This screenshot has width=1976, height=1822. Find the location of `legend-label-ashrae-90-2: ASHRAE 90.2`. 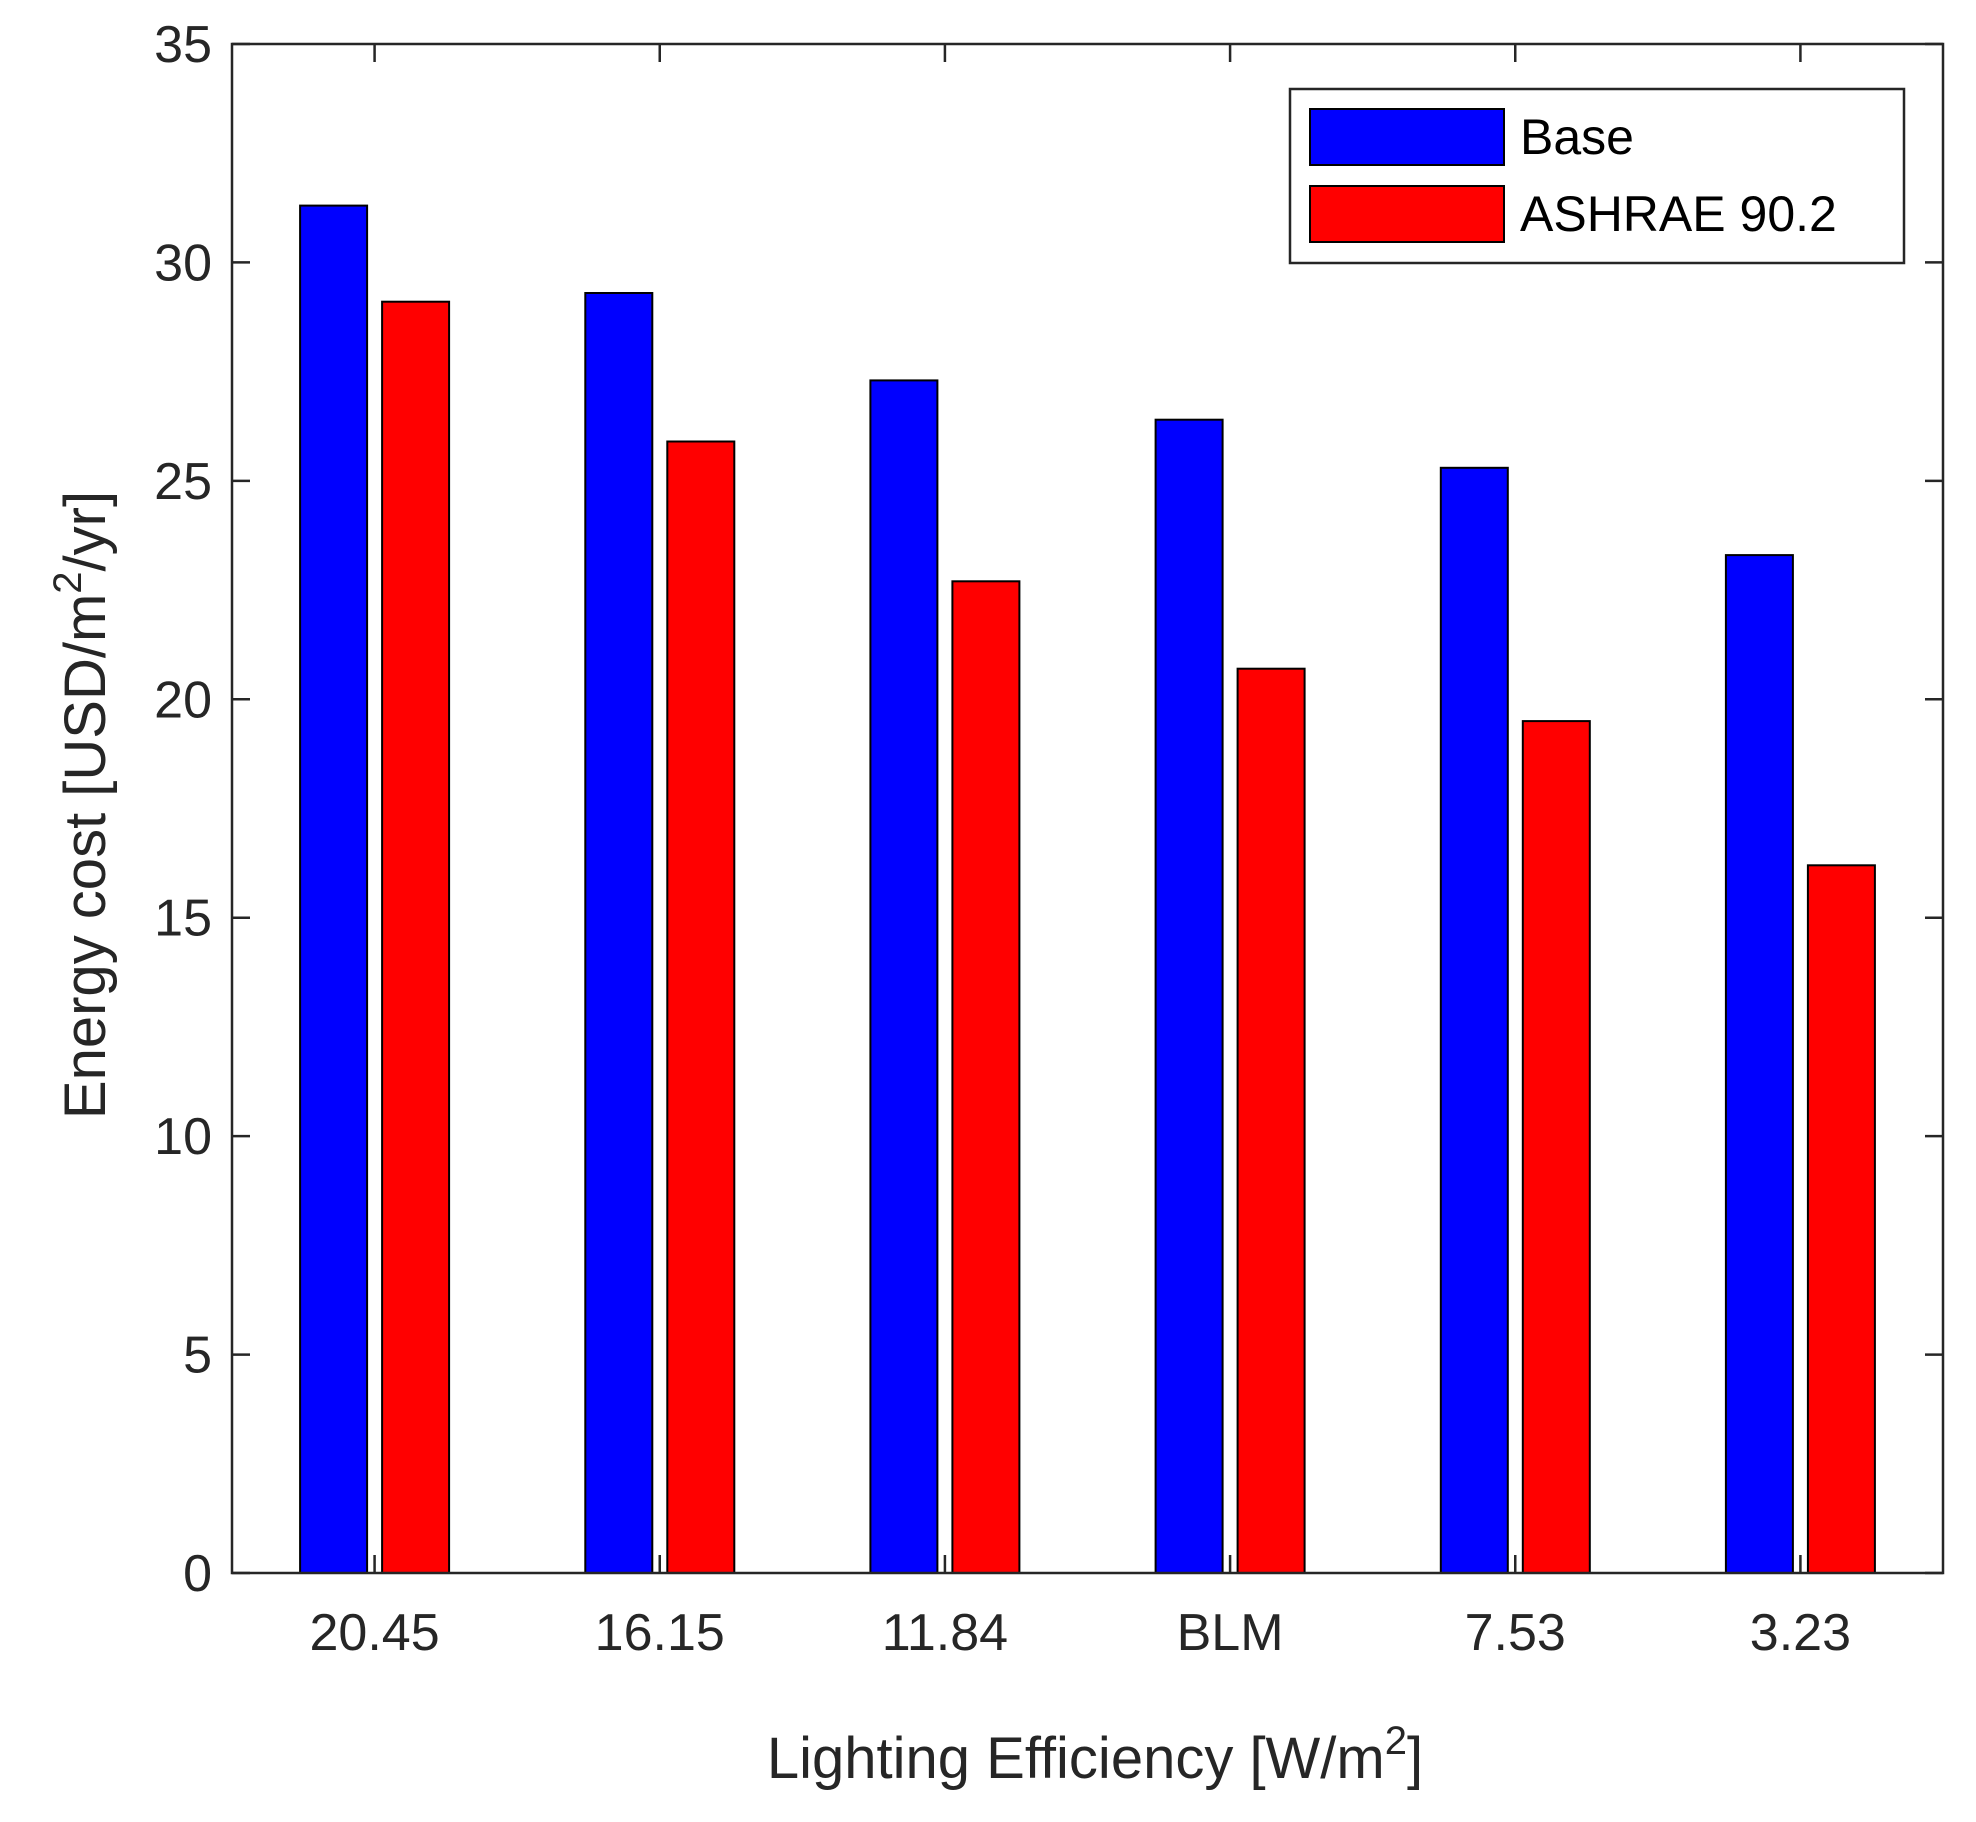

legend-label-ashrae-90-2: ASHRAE 90.2 is located at coordinates (1678, 214).